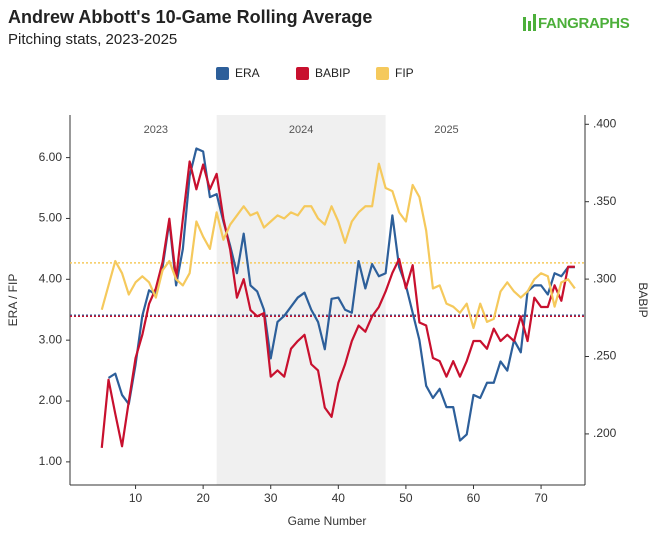 This screenshot has height=540, width=656. Describe the element at coordinates (51, 400) in the screenshot. I see `y-tick-label: 2.00` at that location.